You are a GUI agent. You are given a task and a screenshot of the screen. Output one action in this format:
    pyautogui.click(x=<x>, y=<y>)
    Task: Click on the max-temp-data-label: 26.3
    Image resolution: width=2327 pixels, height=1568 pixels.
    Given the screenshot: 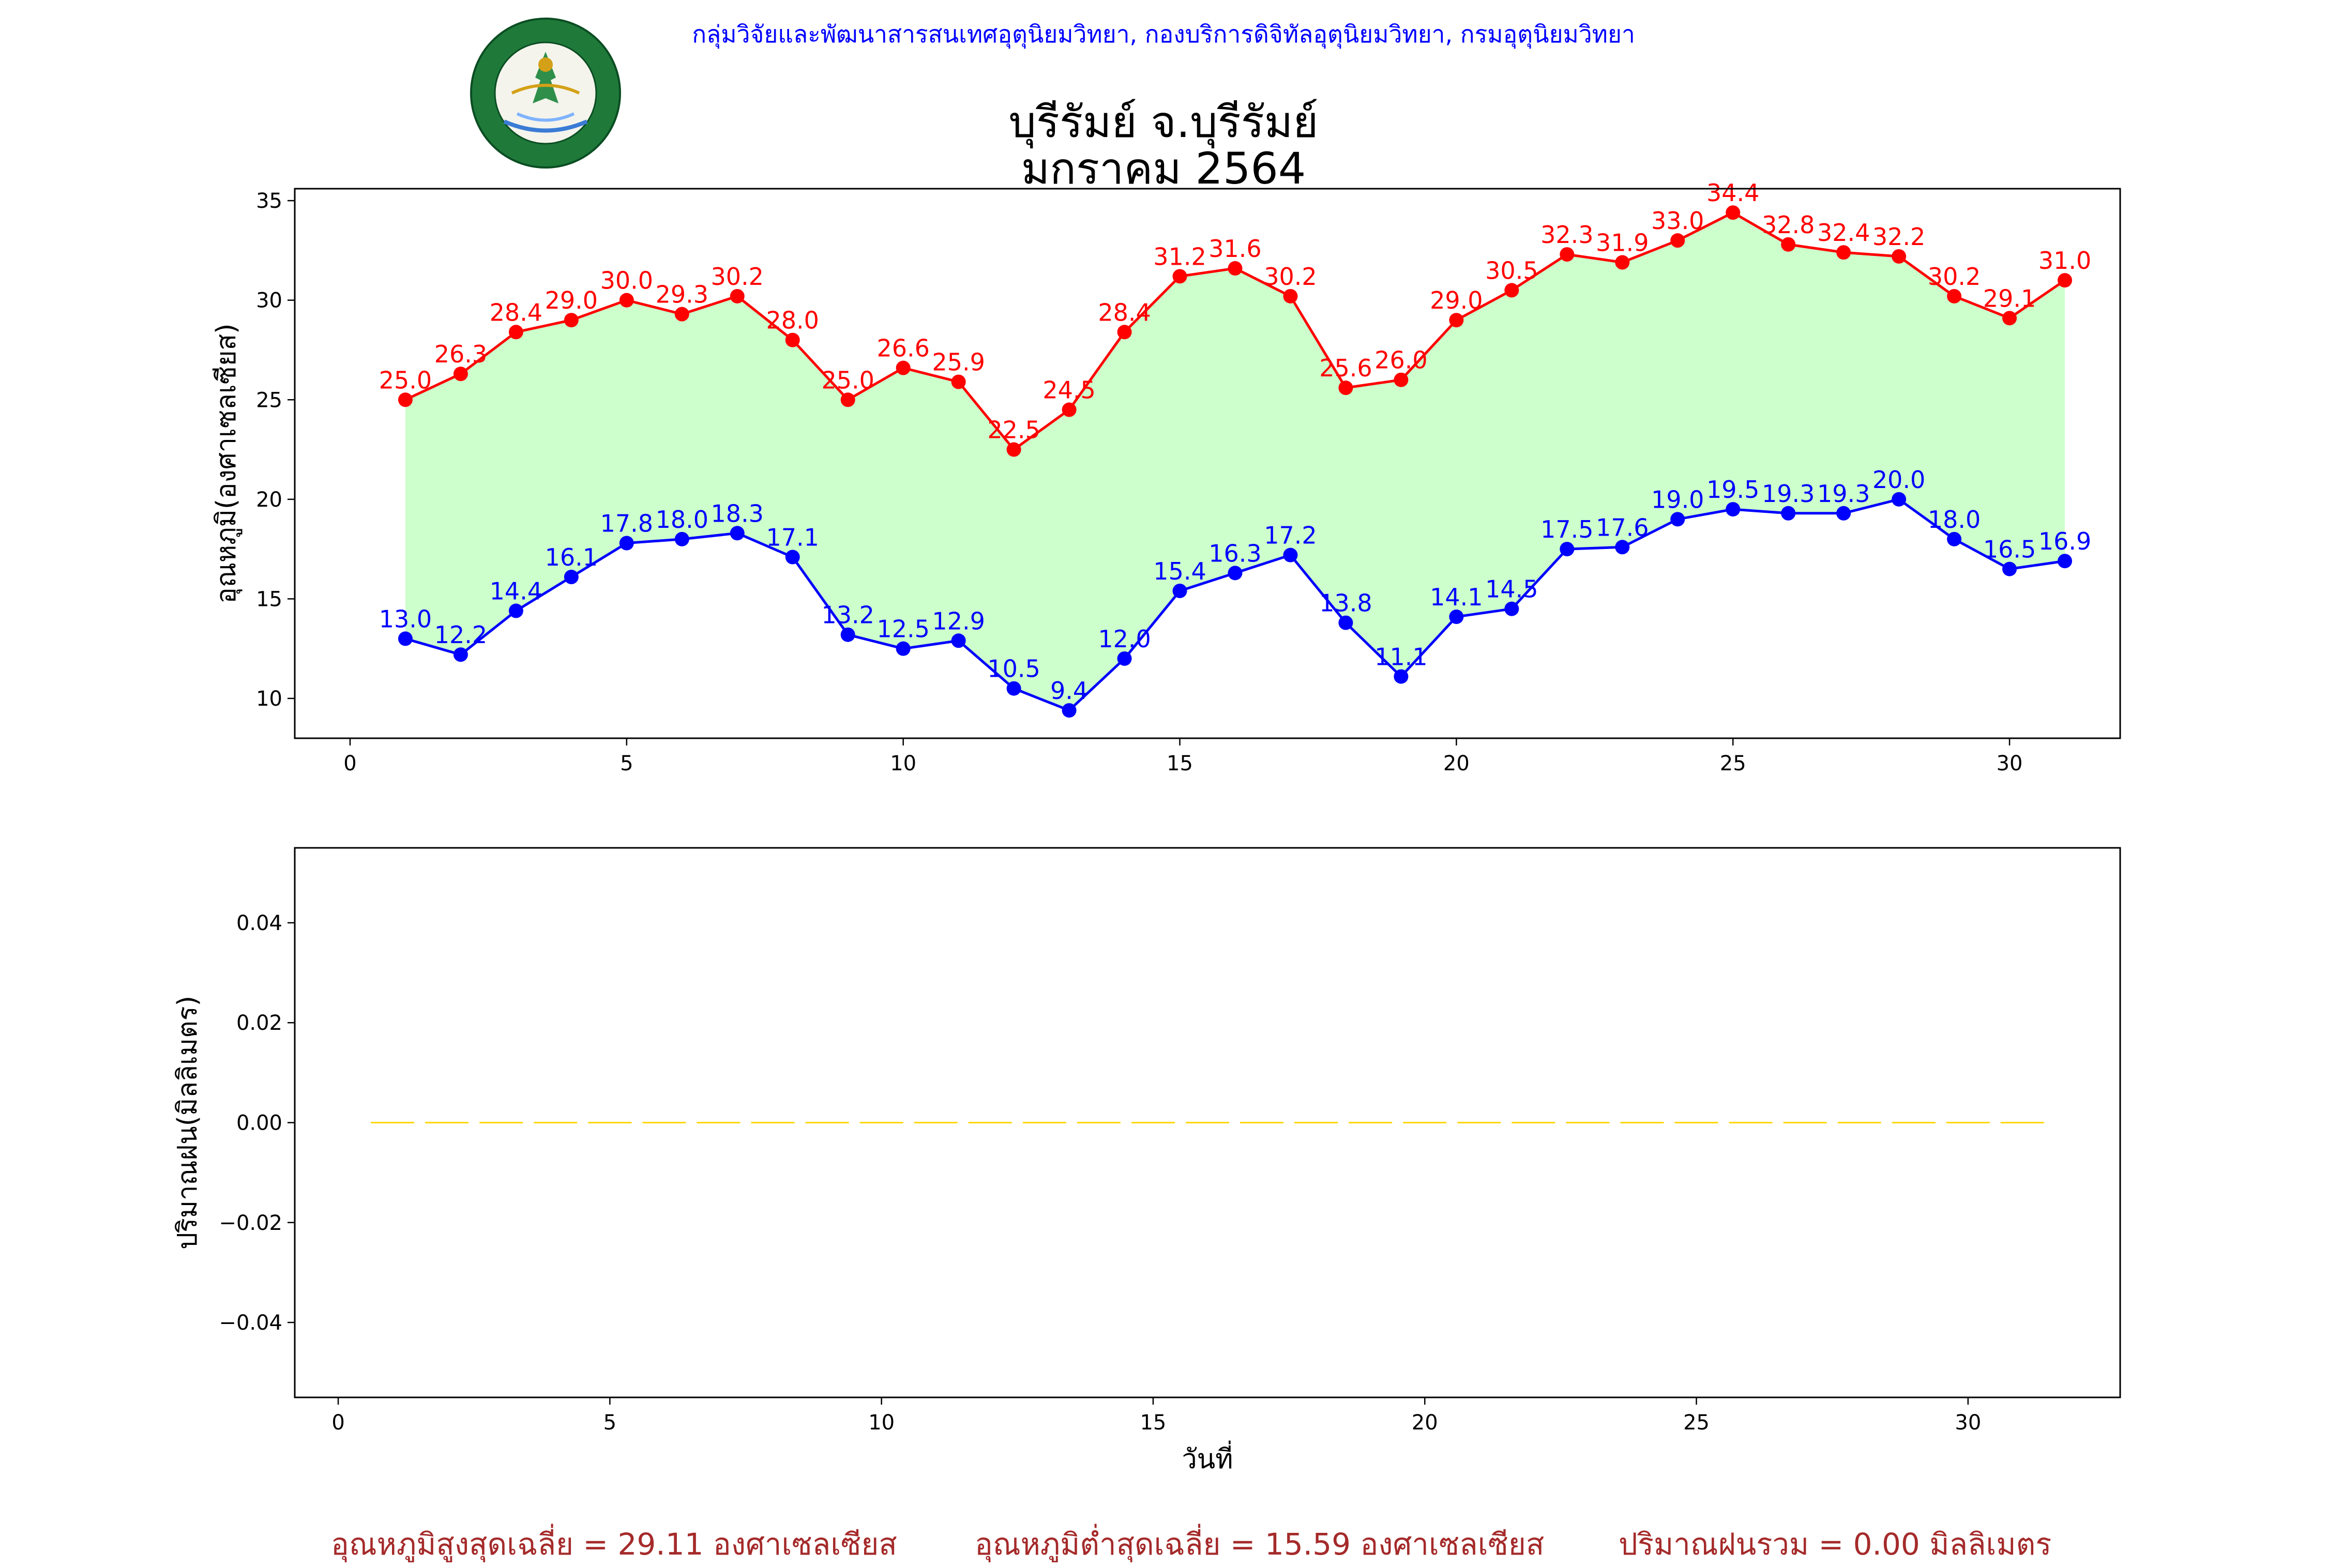 What is the action you would take?
    pyautogui.click(x=460, y=354)
    